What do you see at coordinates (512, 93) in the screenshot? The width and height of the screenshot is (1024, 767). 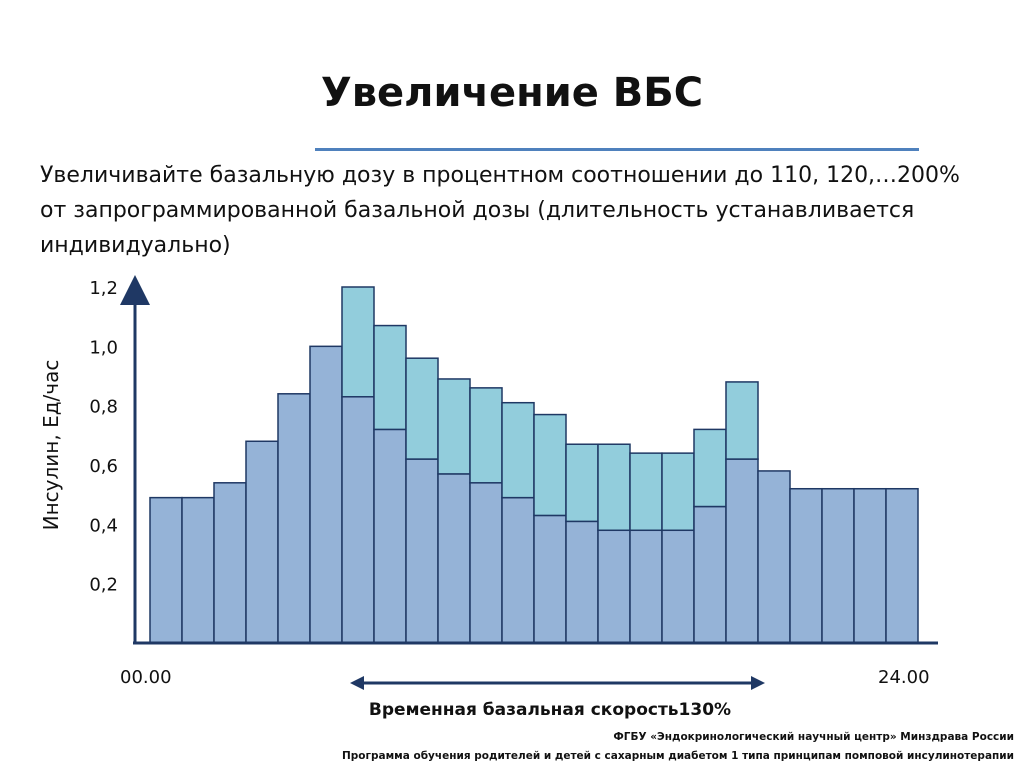 I see `slide-title: Увеличение ВБС` at bounding box center [512, 93].